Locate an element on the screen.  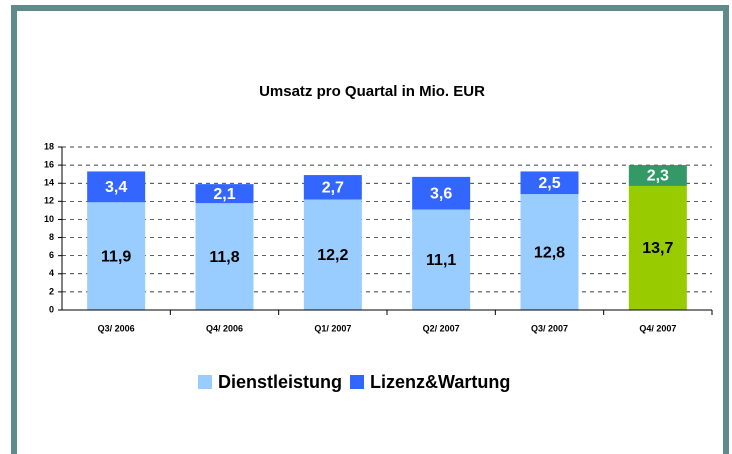
data-label: 12,2 is located at coordinates (332, 255).